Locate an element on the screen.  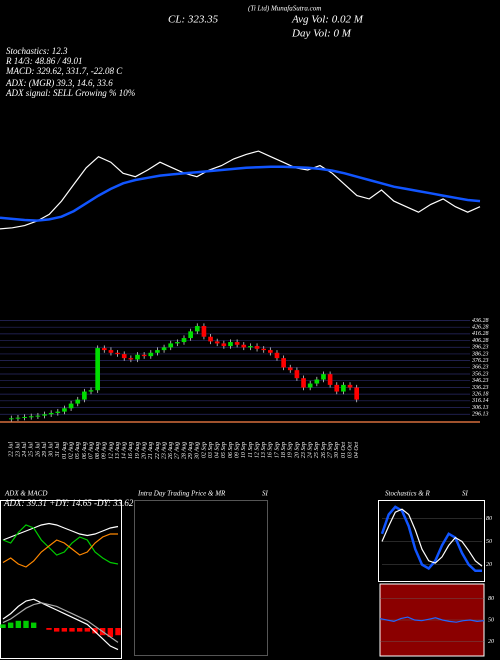
x-tick-label: 10 Sep is located at coordinates (244, 450).